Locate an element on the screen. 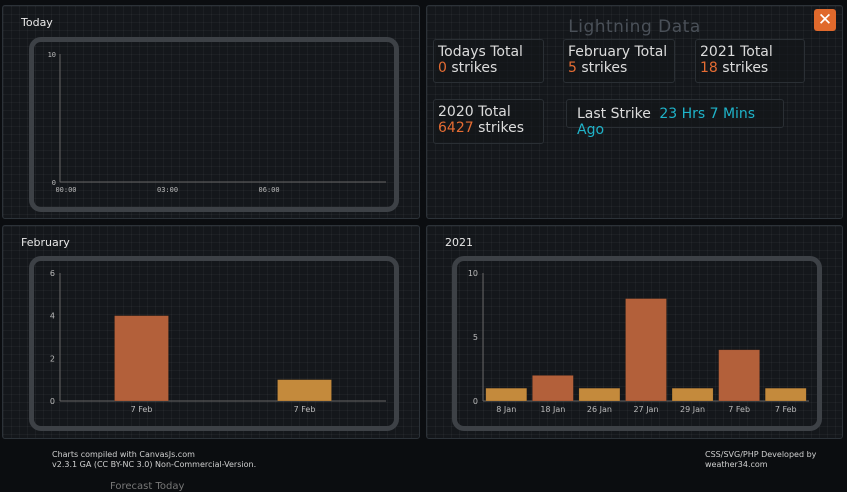 This screenshot has height=492, width=847. footer-left-line1: Charts compiled with CanvasJs.com is located at coordinates (123, 454).